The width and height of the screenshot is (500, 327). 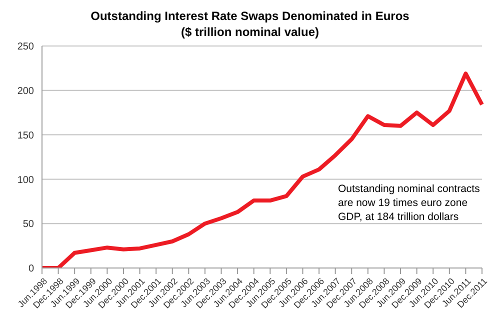 What do you see at coordinates (25, 47) in the screenshot?
I see `y-tick-label: 250` at bounding box center [25, 47].